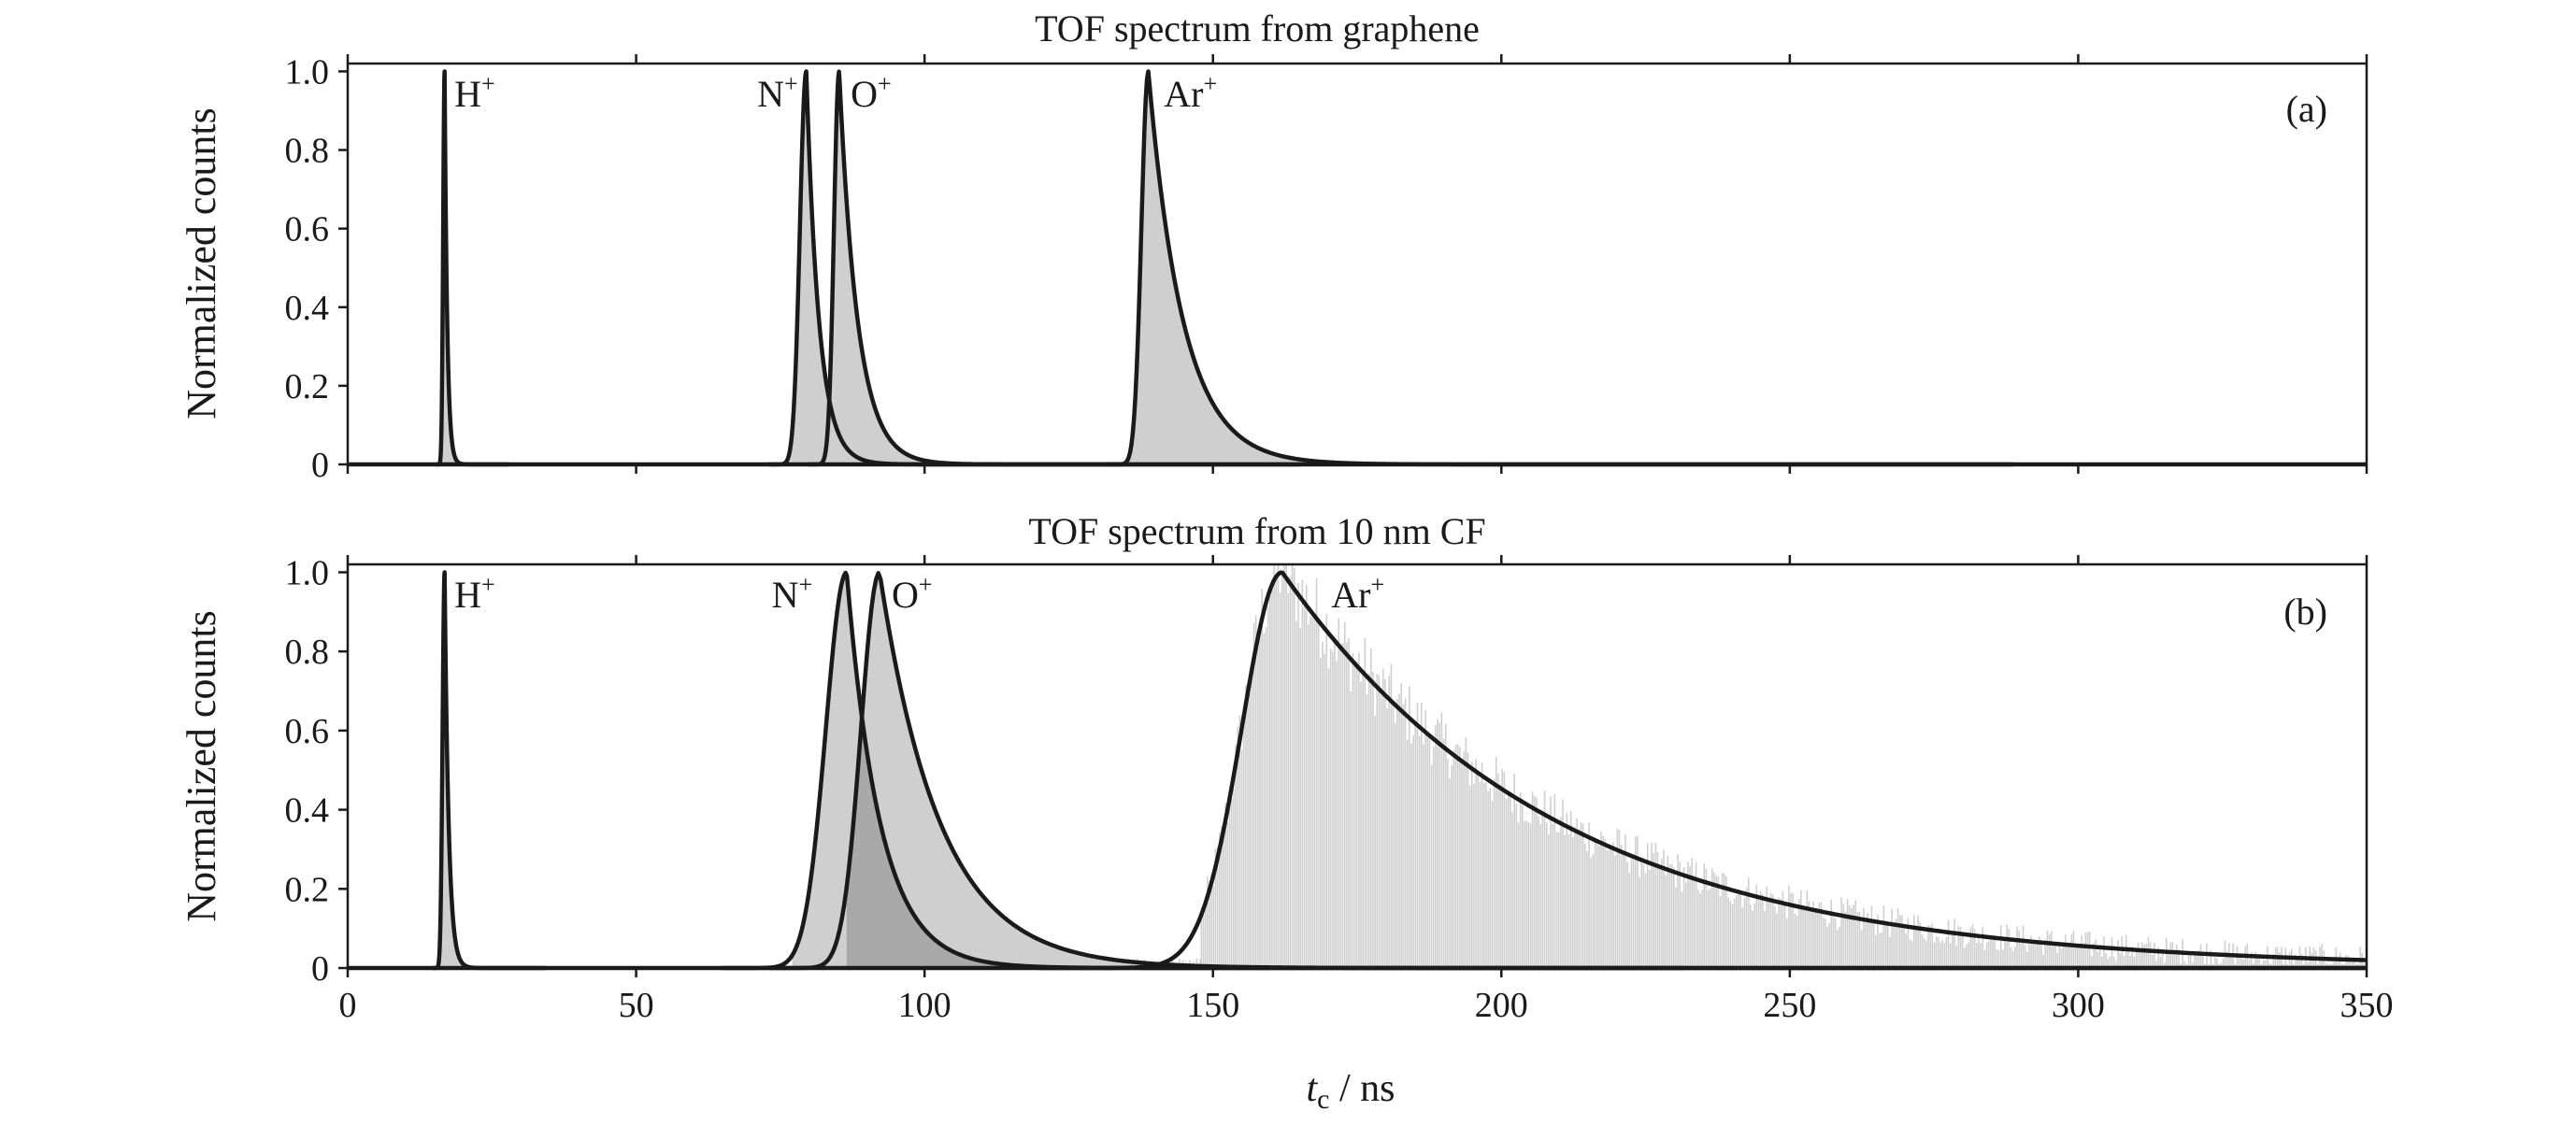  I want to click on panel-b-label: (b), so click(2305, 612).